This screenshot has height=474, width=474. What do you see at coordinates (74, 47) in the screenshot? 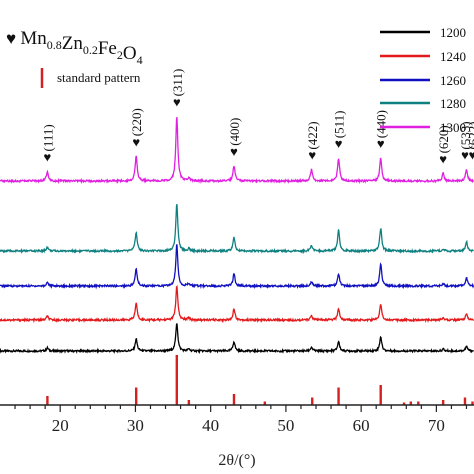
I see `compound-formula: ♥ Mn0.8Zn0.2Fe2O4` at bounding box center [74, 47].